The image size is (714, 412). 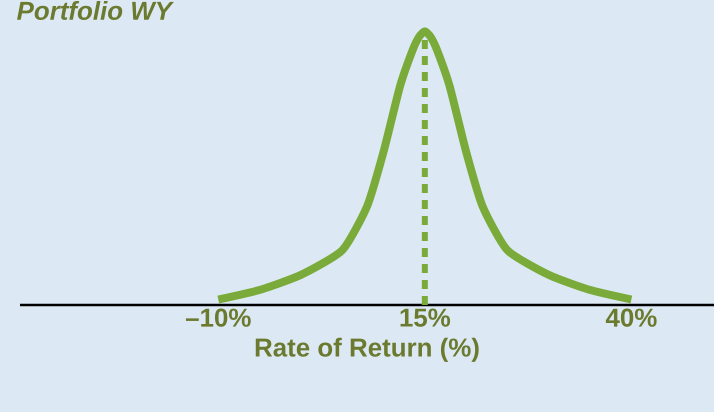 What do you see at coordinates (367, 350) in the screenshot?
I see `x-axis-title: Rate of Return (%)` at bounding box center [367, 350].